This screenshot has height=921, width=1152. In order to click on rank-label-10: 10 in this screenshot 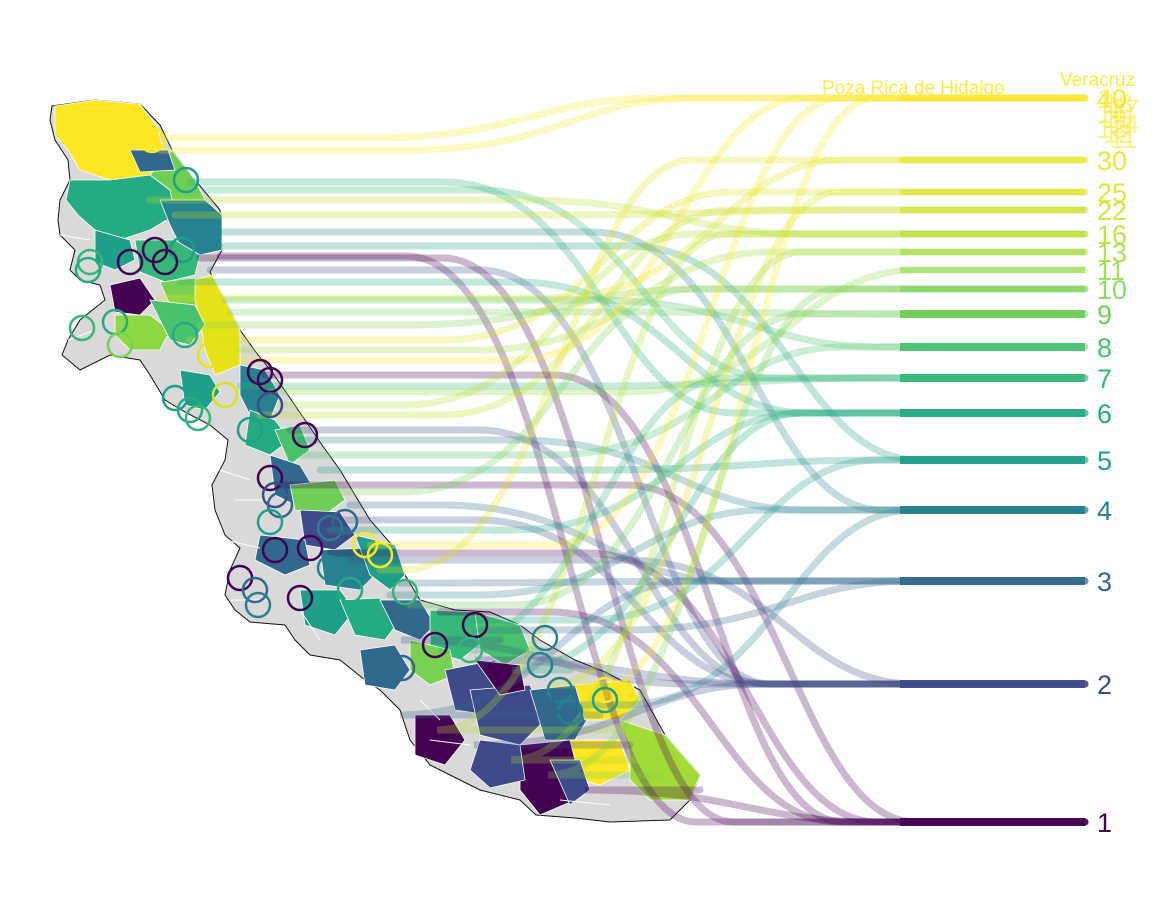, I will do `click(1112, 290)`.